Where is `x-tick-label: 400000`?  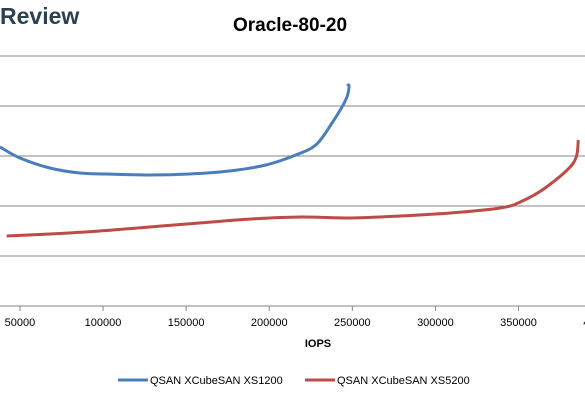
x-tick-label: 400000 is located at coordinates (584, 323).